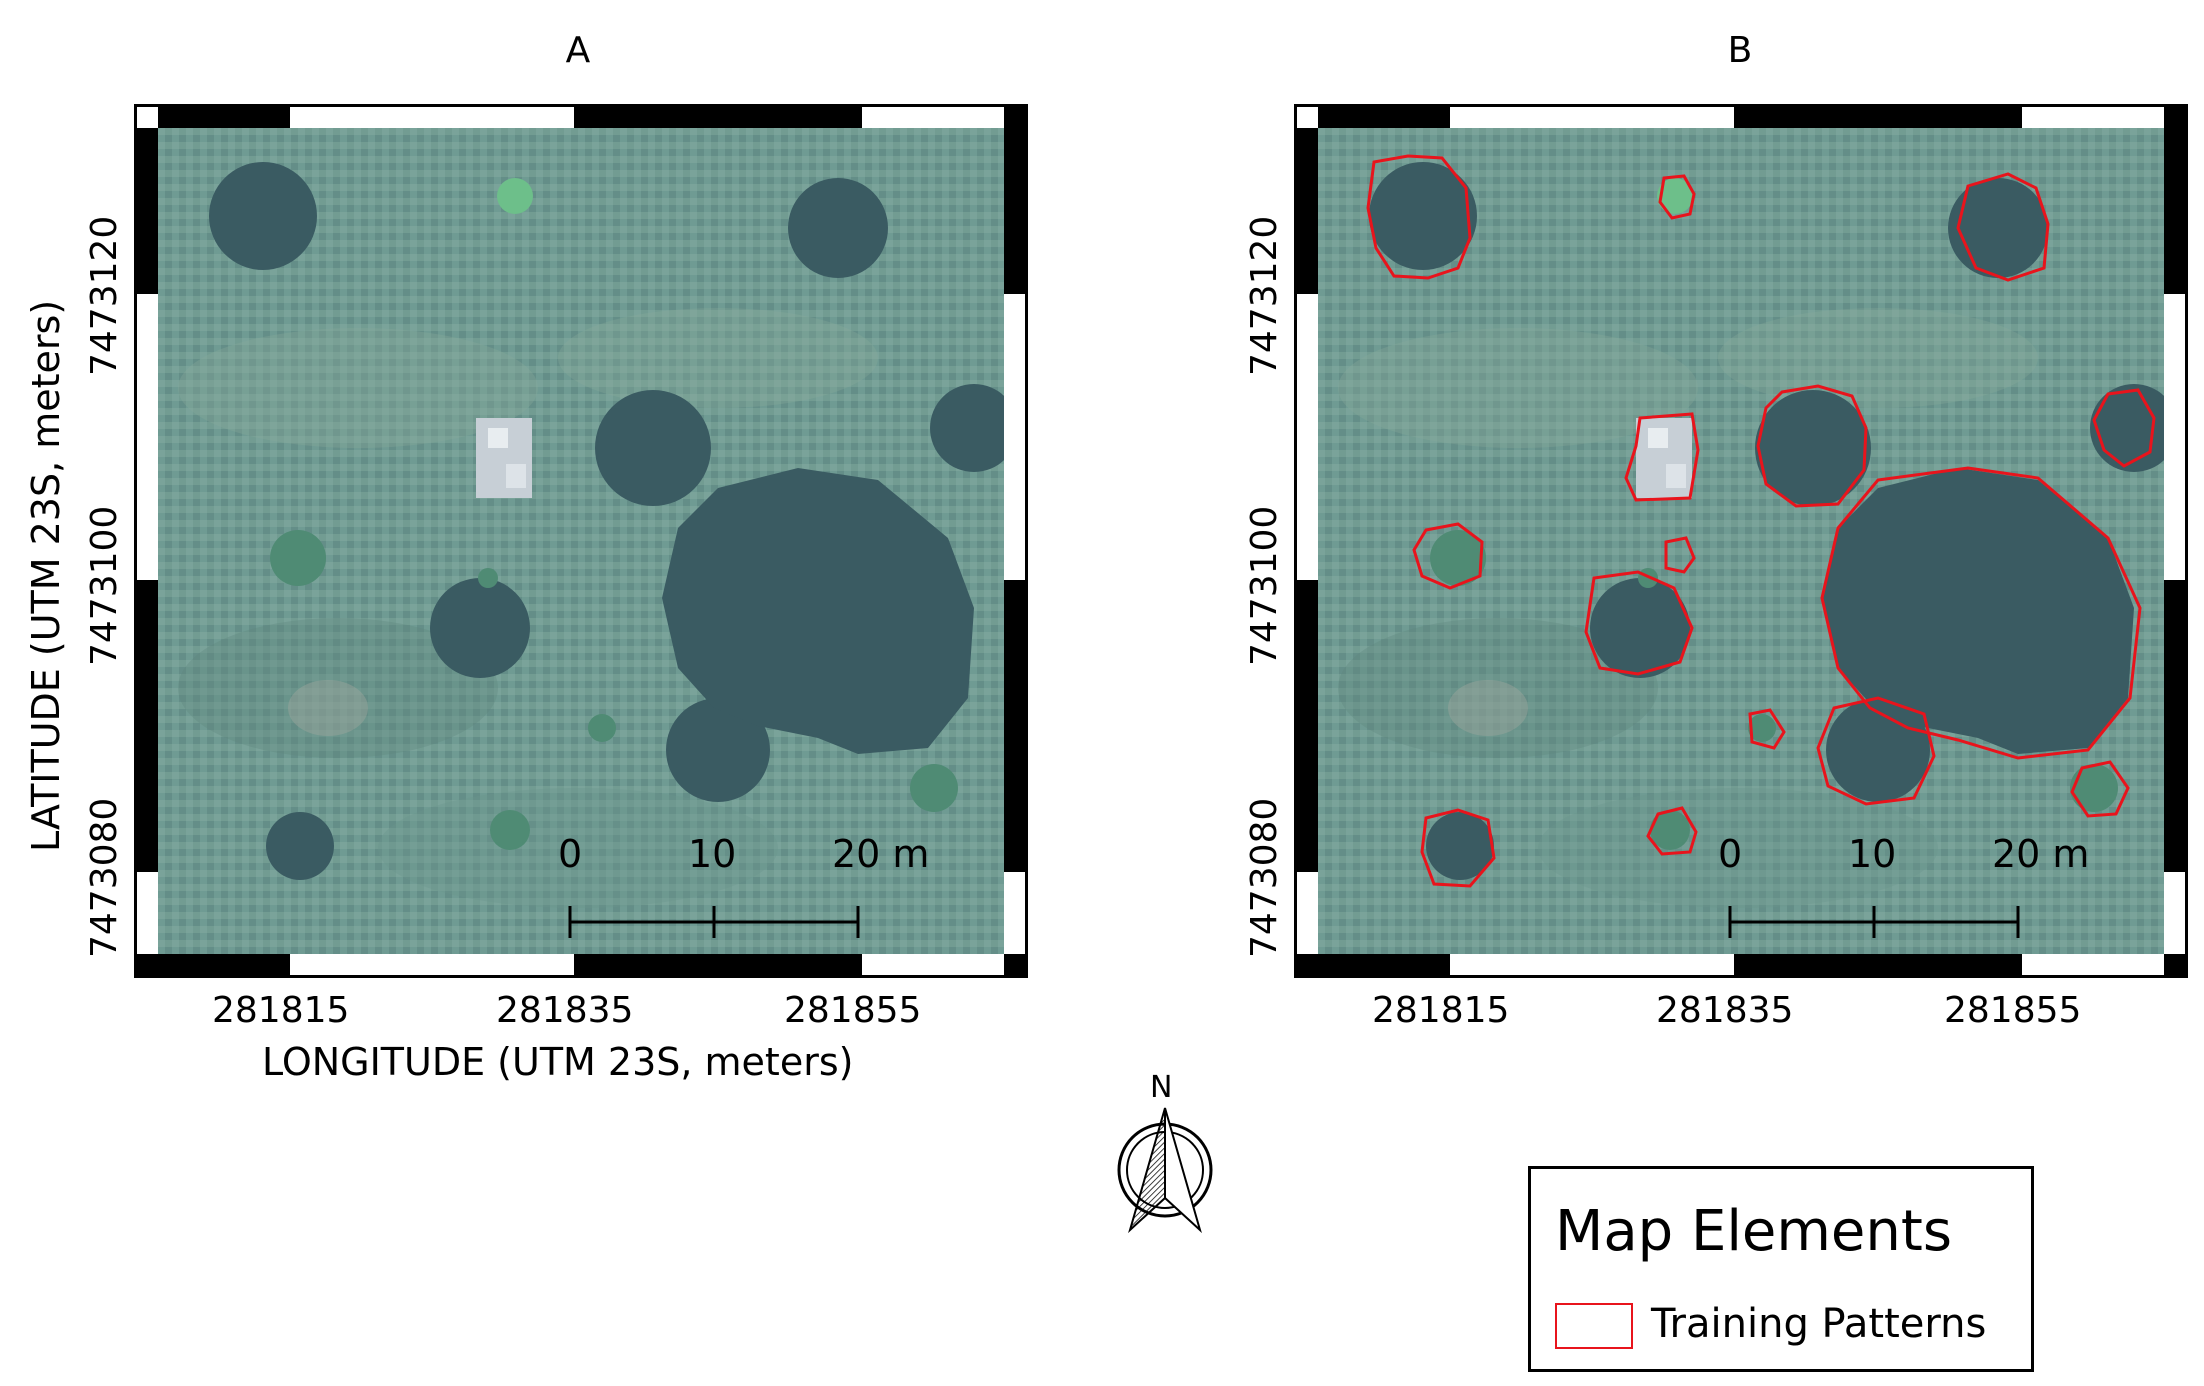  What do you see at coordinates (1161, 1087) in the screenshot?
I see `north-arrow-label: N` at bounding box center [1161, 1087].